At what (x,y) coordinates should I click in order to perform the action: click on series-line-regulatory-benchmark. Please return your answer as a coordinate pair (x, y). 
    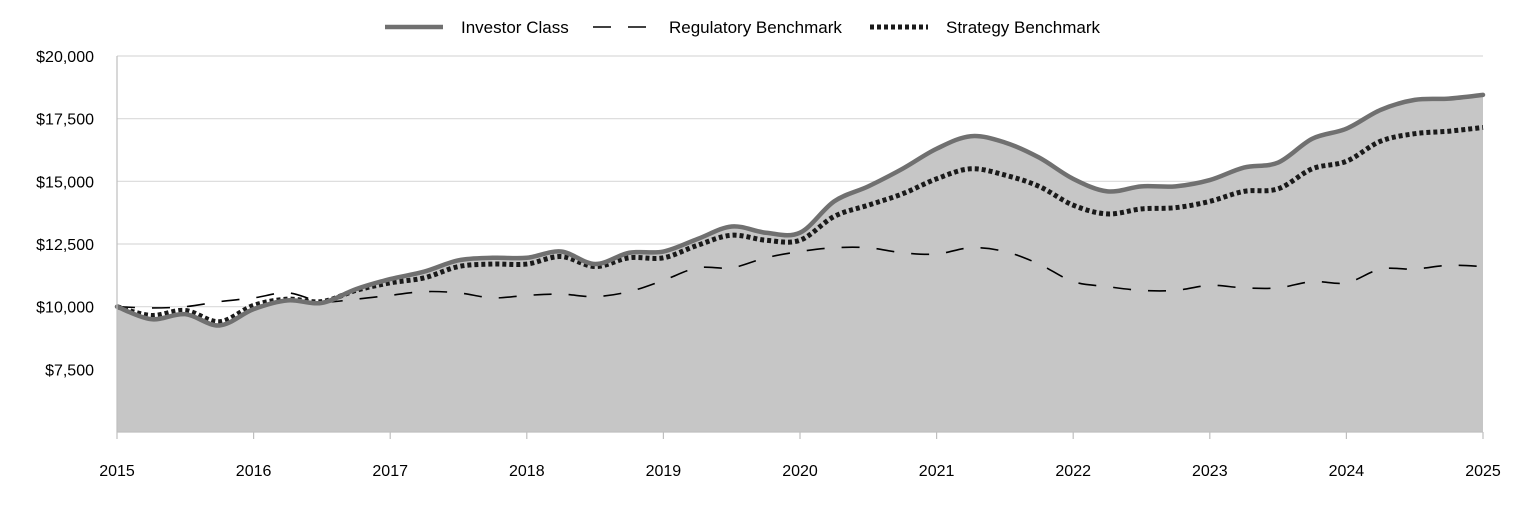
    Looking at the image, I should click on (800, 277).